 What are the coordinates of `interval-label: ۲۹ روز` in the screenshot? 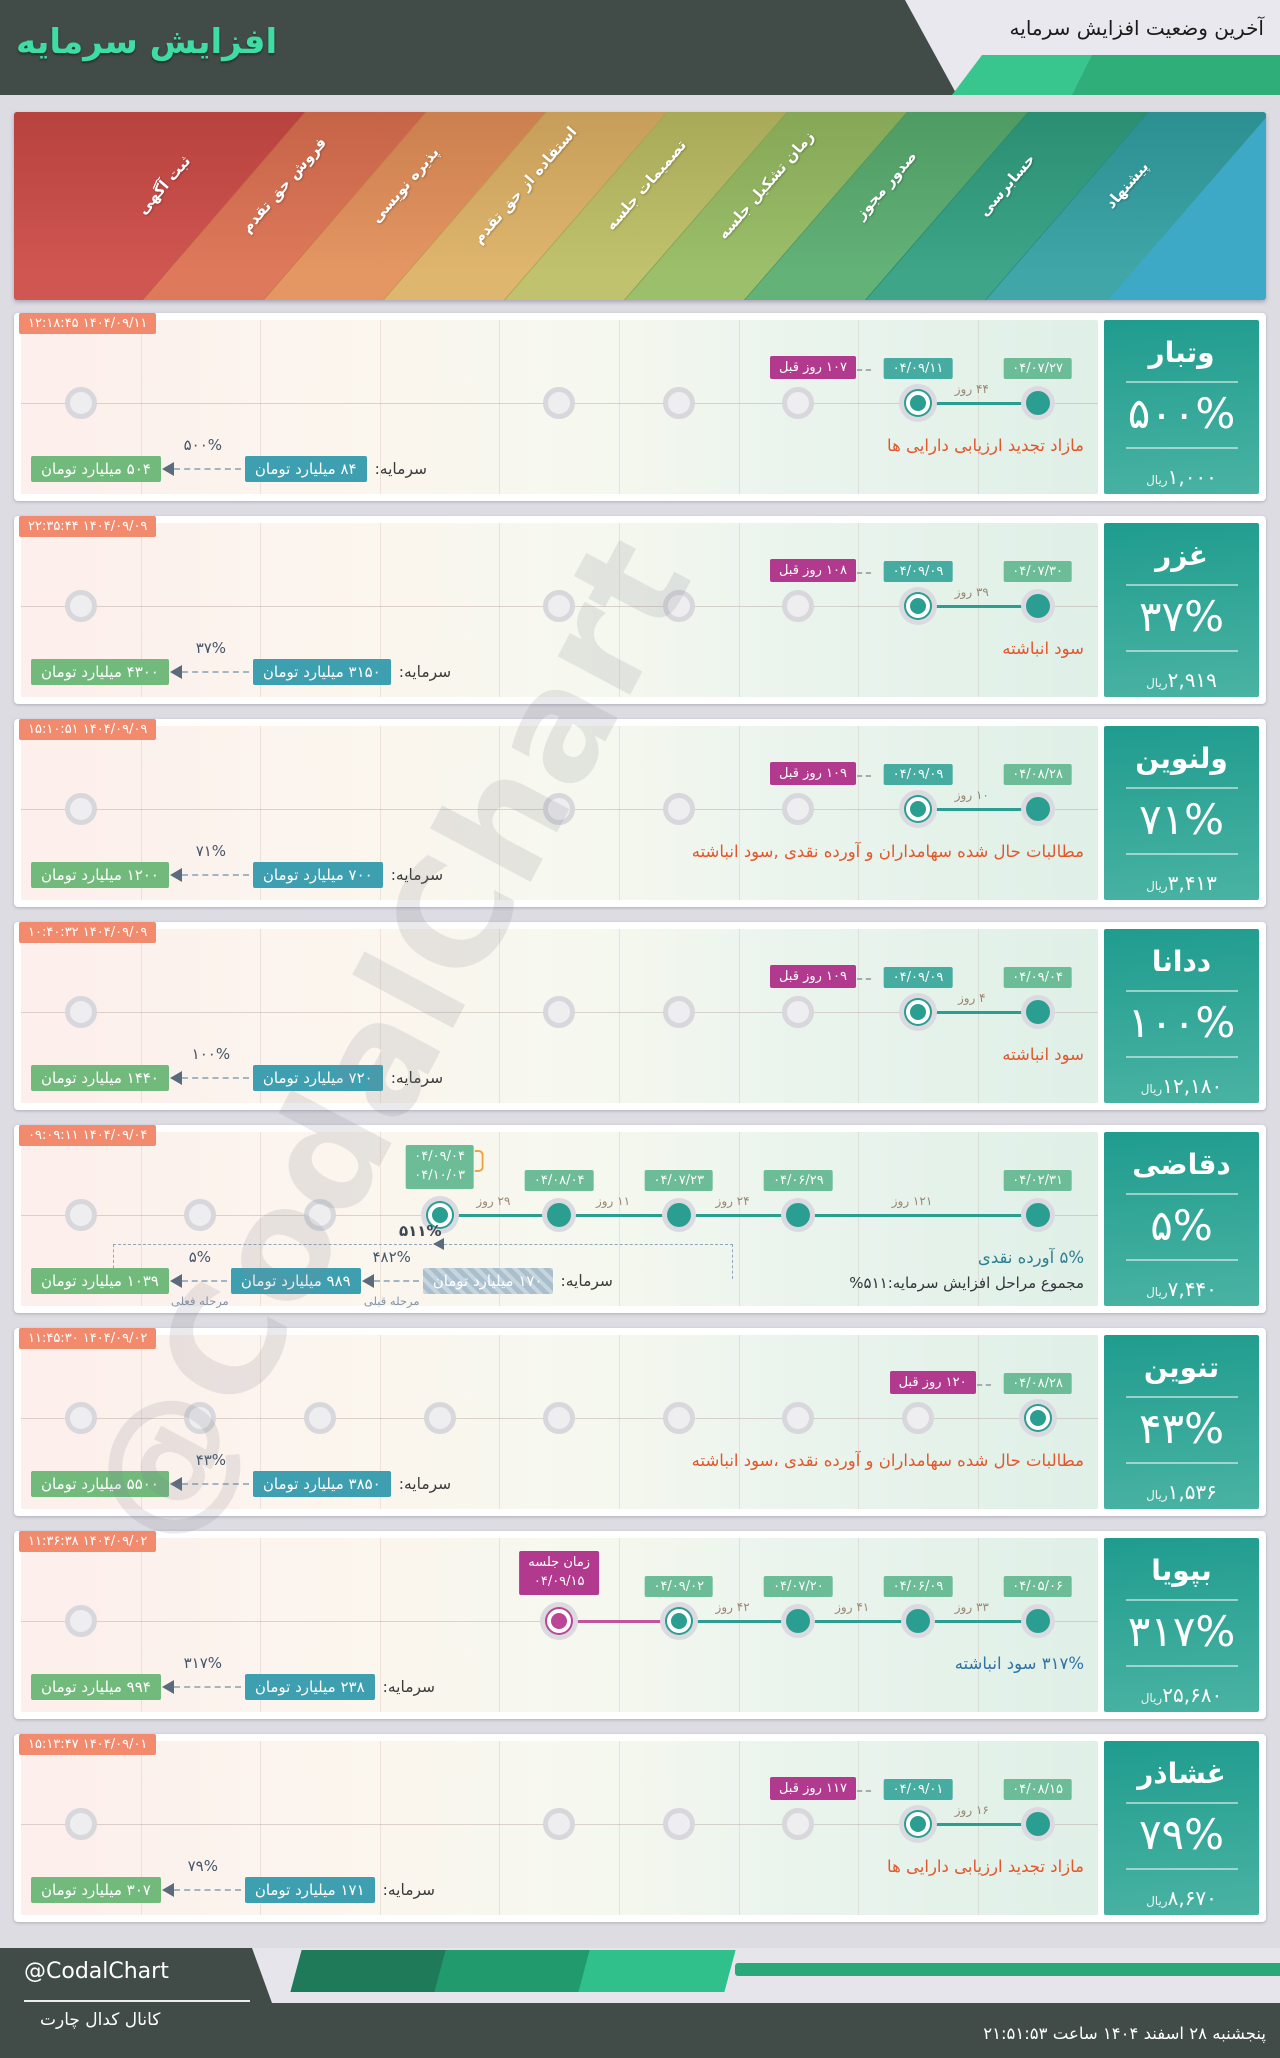 It's located at (493, 1201).